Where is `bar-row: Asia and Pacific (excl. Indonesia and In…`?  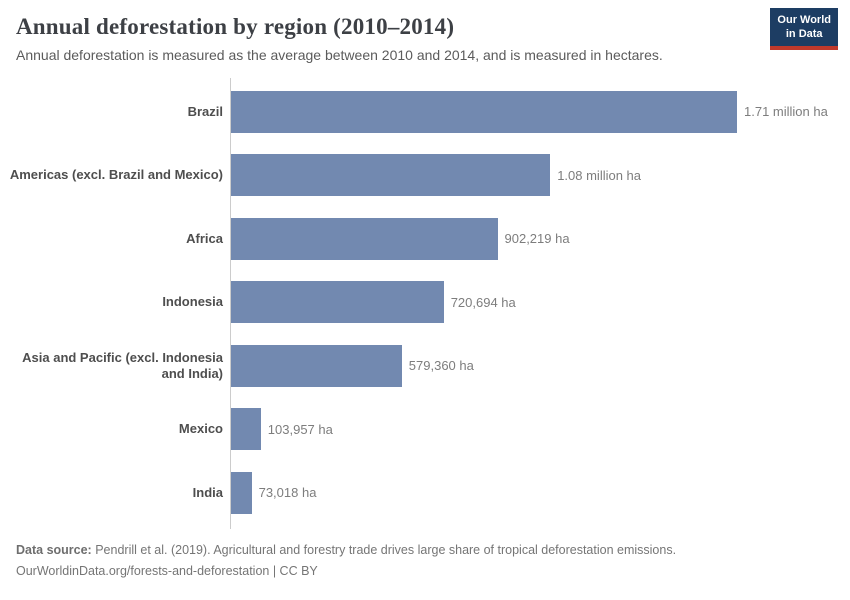 bar-row: Asia and Pacific (excl. Indonesia and In… is located at coordinates (425, 366).